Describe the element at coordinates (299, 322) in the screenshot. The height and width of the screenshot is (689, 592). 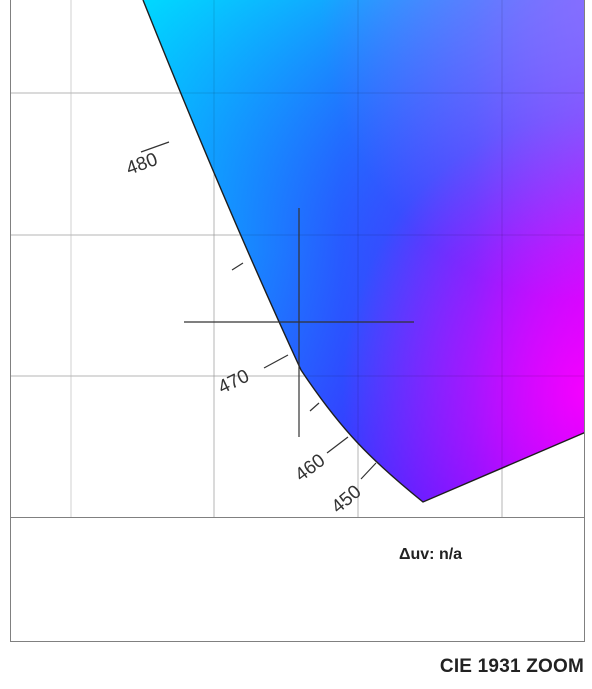
I see `crosshair-marker` at that location.